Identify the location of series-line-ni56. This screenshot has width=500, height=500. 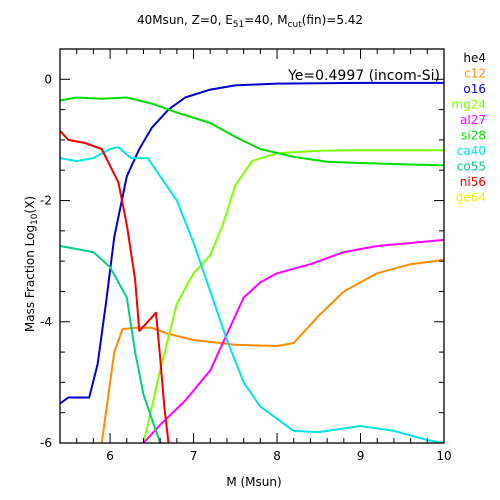
(115, 286).